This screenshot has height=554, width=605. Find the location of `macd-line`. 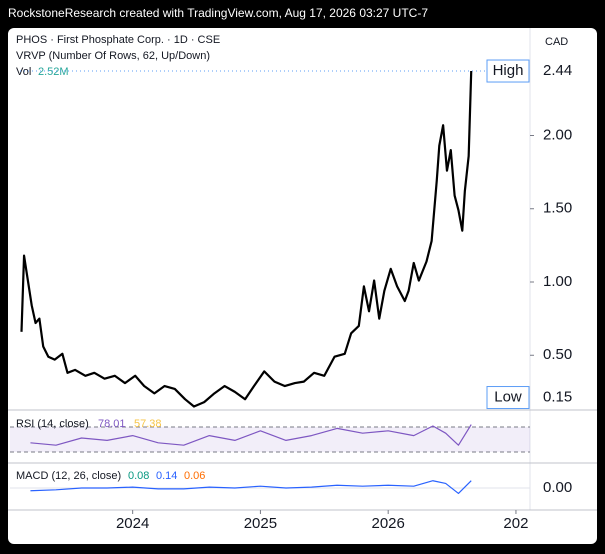

macd-line is located at coordinates (251, 487).